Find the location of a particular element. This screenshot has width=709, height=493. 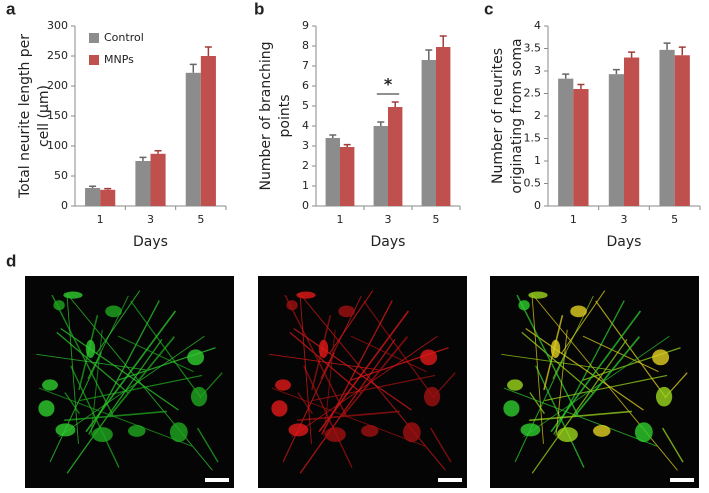

y-tick-label: 4 is located at coordinates (537, 25).